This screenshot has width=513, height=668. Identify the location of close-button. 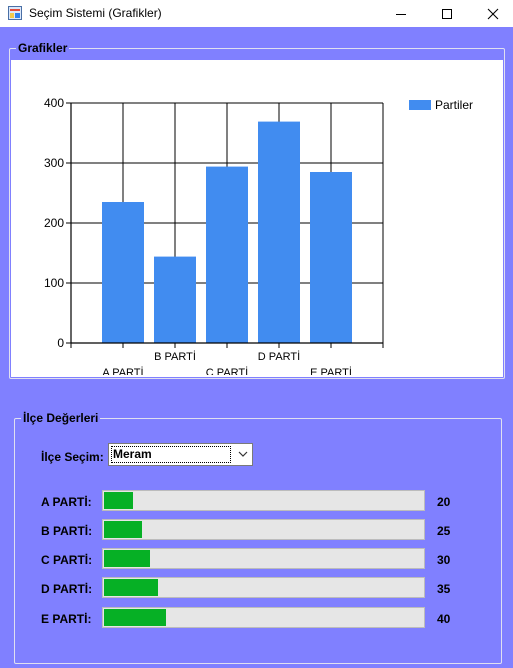
(491, 13).